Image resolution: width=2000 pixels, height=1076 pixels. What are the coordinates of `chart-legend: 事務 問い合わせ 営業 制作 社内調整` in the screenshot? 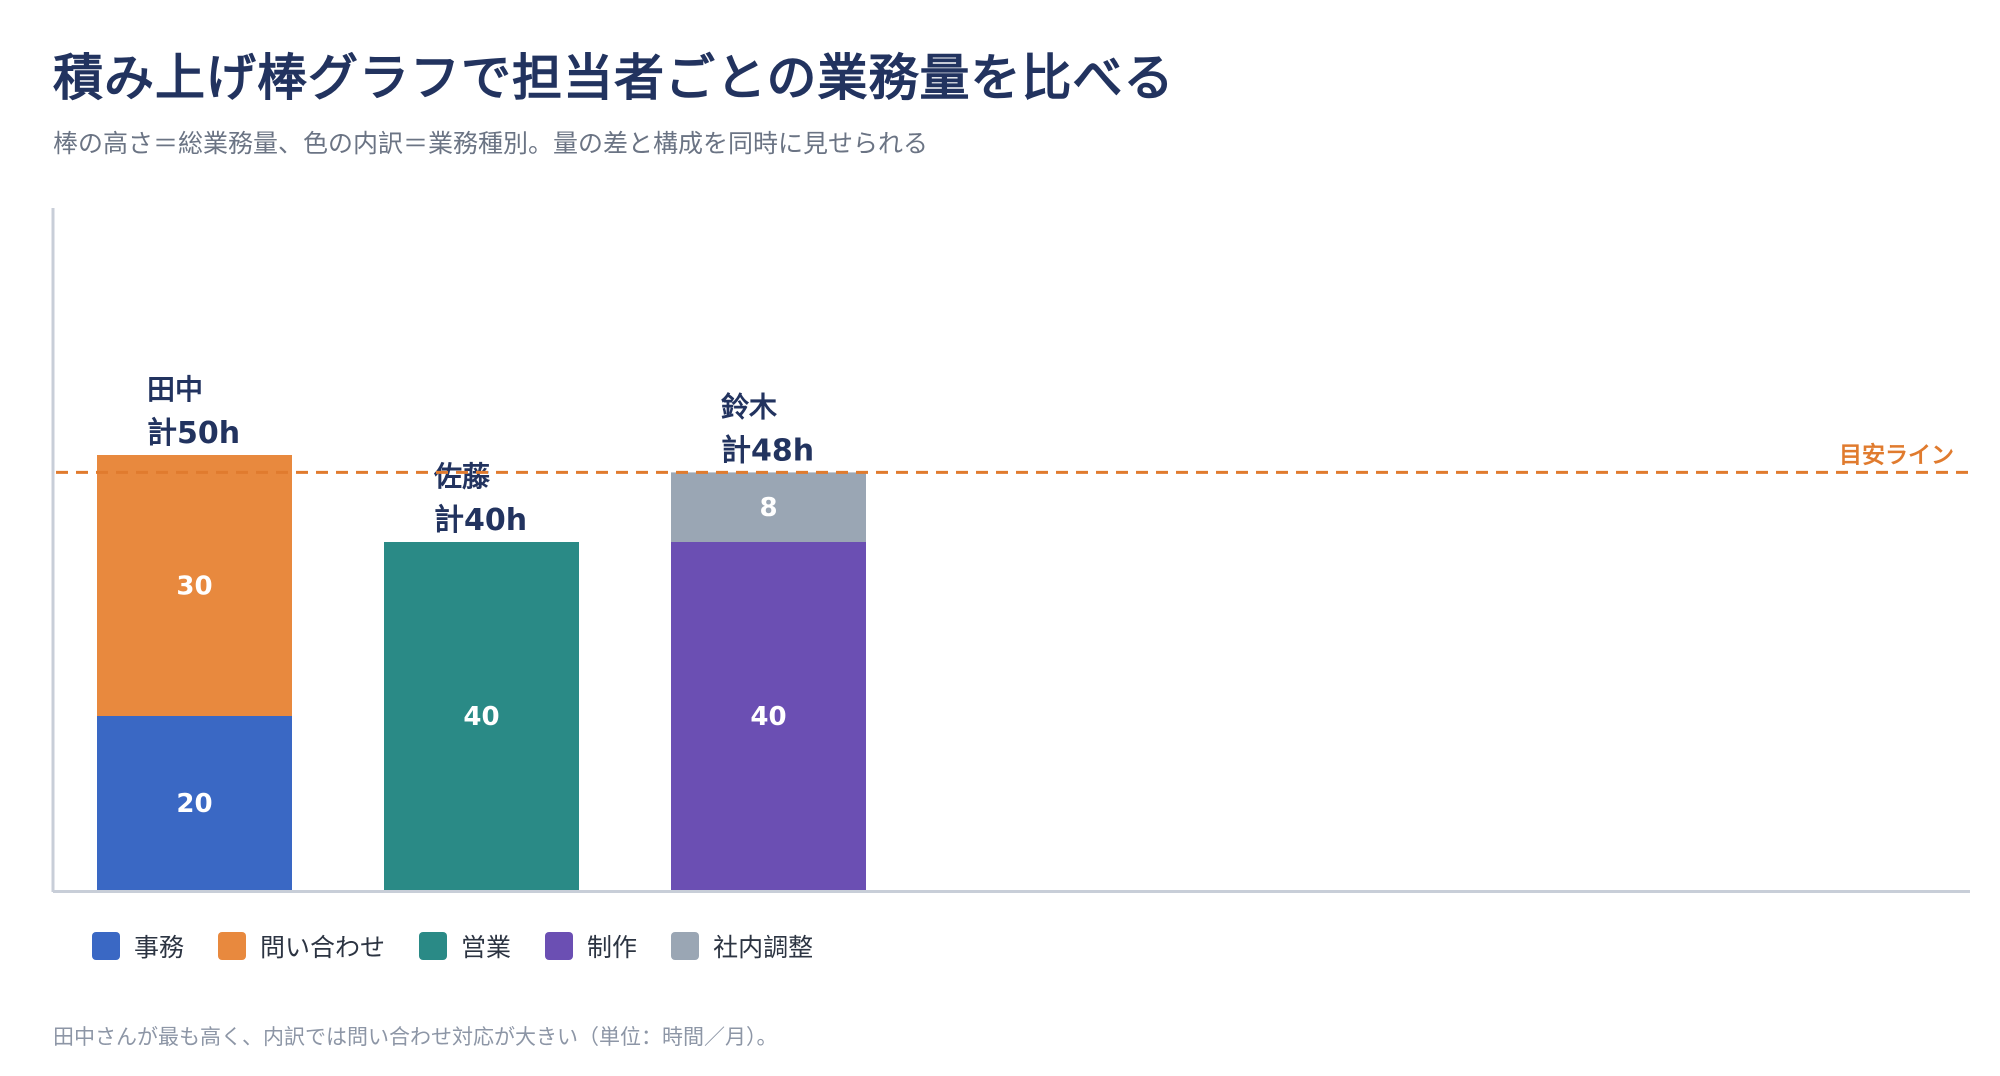 It's located at (469, 946).